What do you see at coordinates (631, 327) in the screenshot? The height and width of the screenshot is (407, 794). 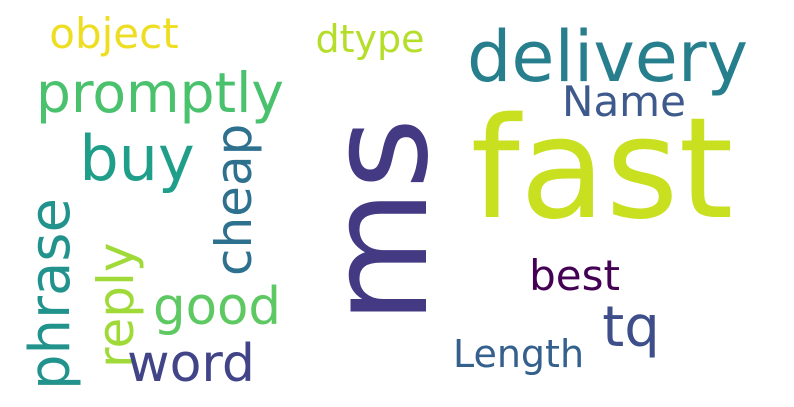 I see `word-tq: tq` at bounding box center [631, 327].